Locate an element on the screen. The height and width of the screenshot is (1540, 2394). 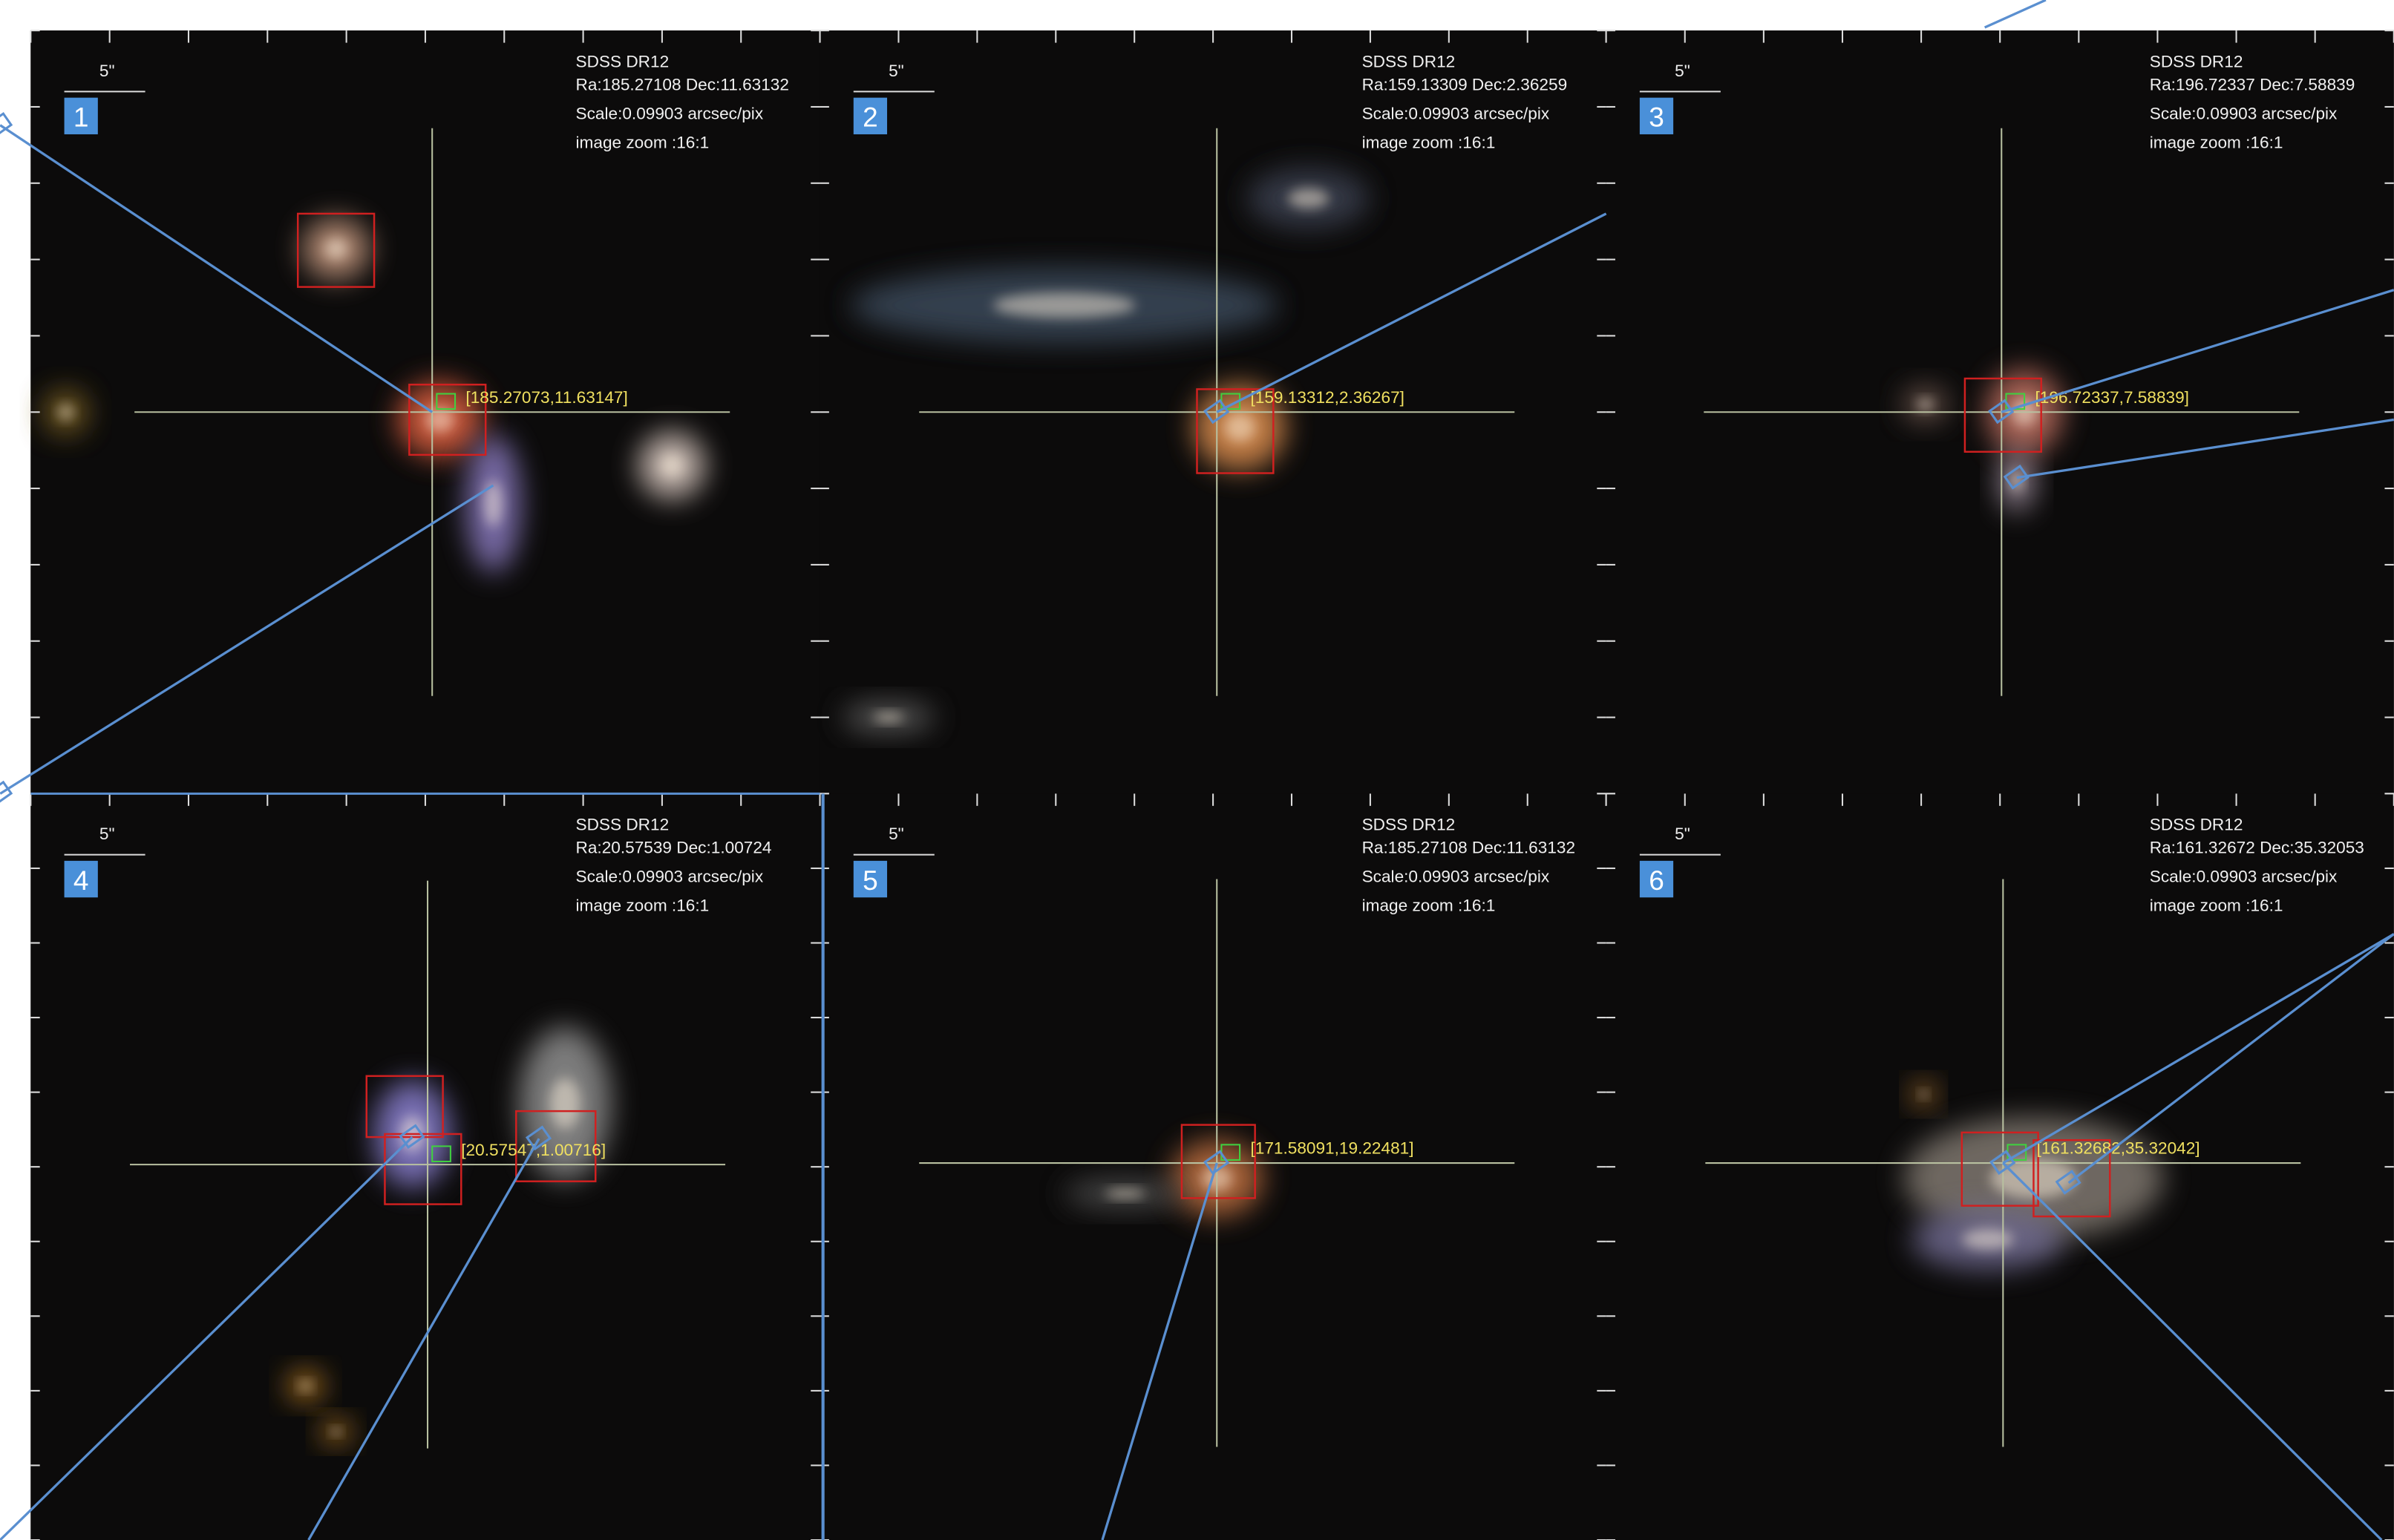
panel-number: 3 is located at coordinates (1656, 117).